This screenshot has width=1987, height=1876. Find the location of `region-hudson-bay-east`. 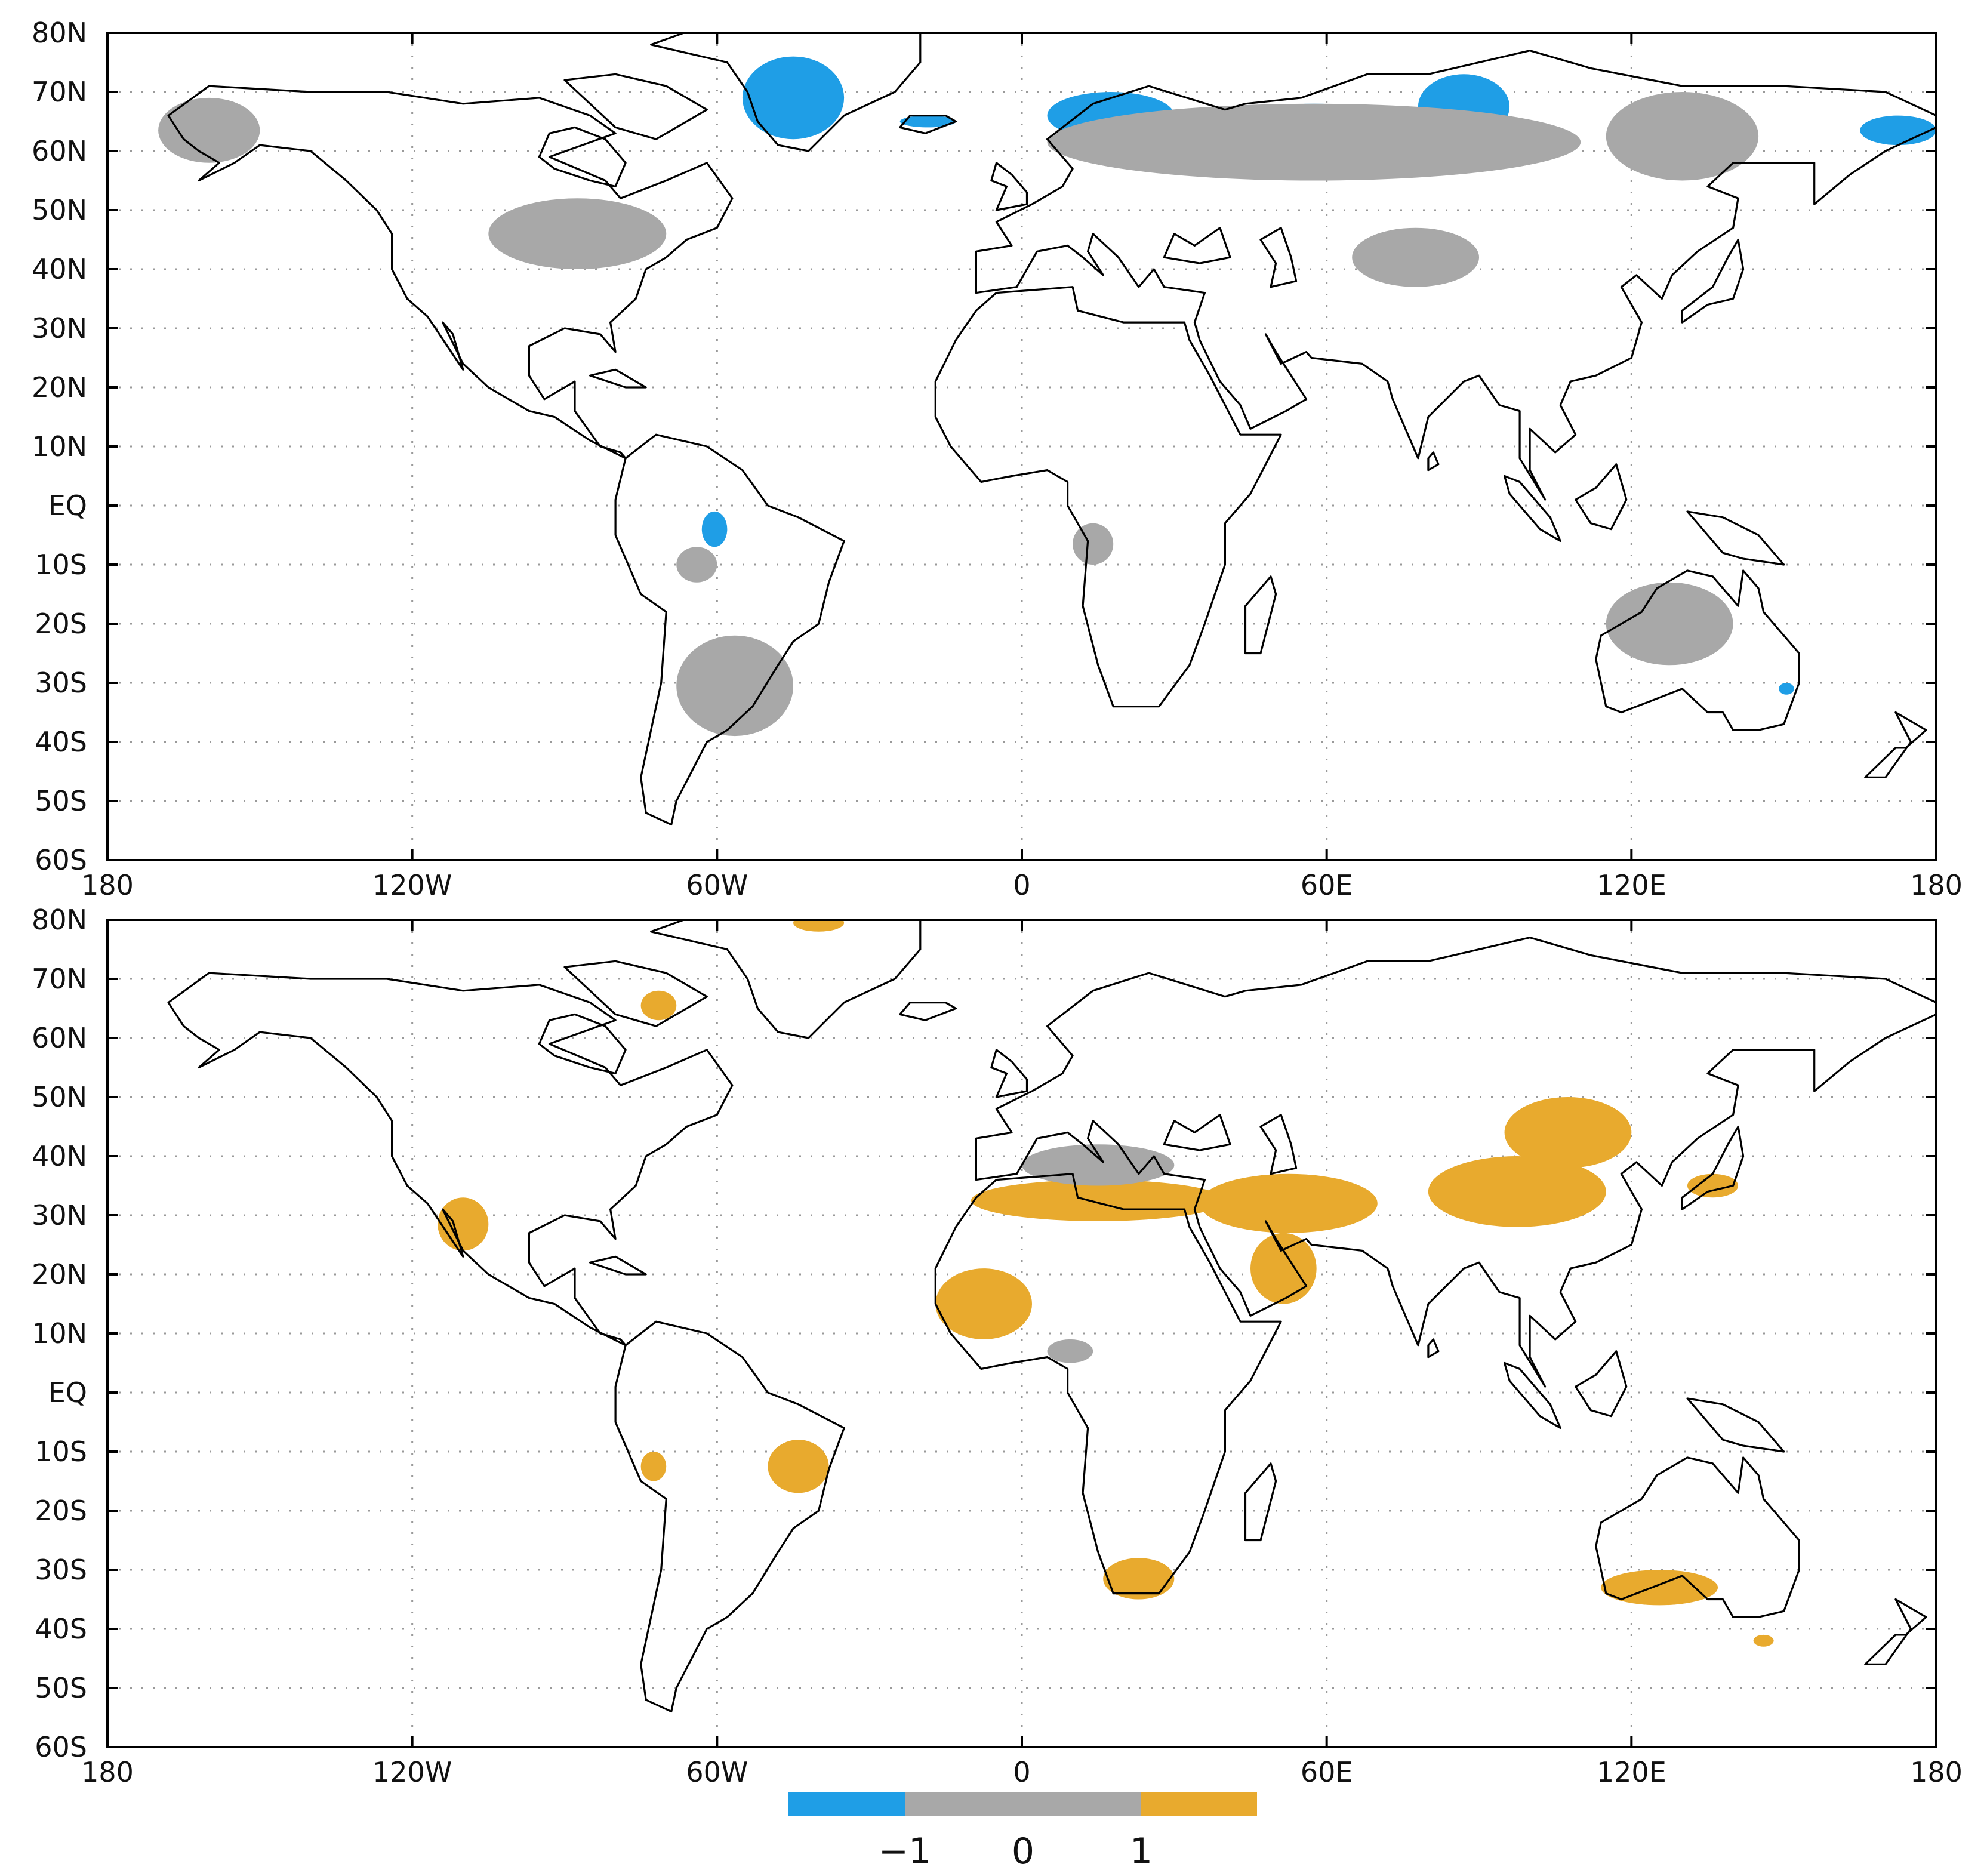

region-hudson-bay-east is located at coordinates (658, 1006).